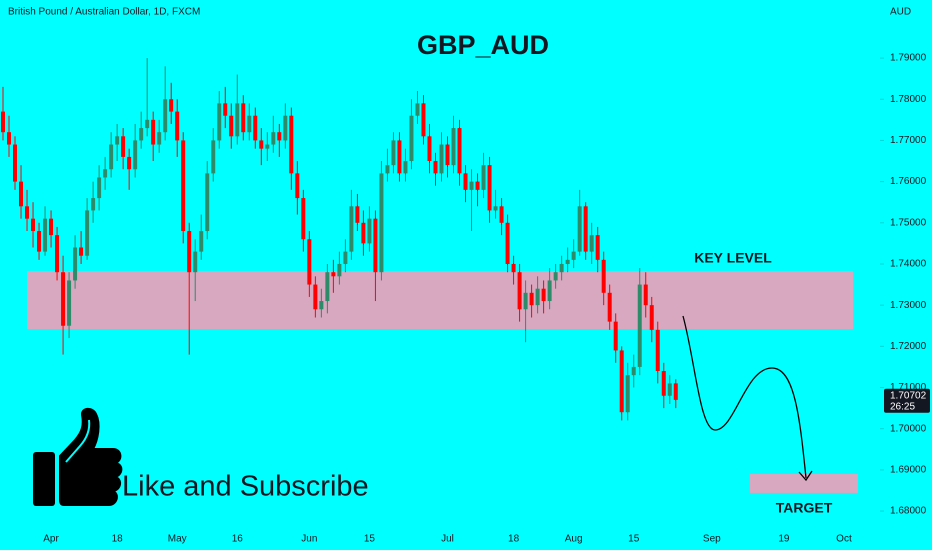 This screenshot has width=932, height=550. I want to click on y-tick-label: 1.72000, so click(908, 346).